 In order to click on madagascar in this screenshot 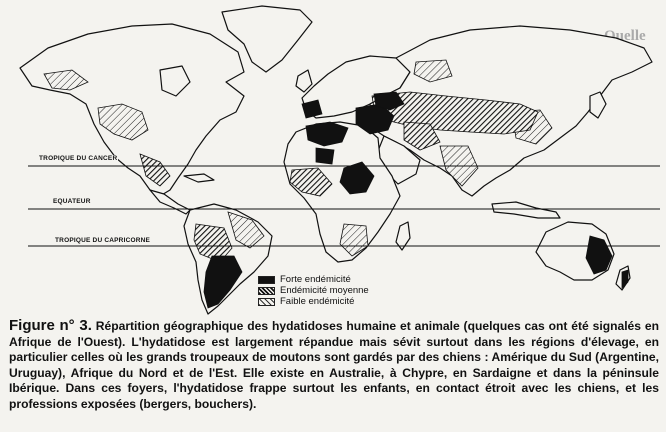, I will do `click(403, 236)`.